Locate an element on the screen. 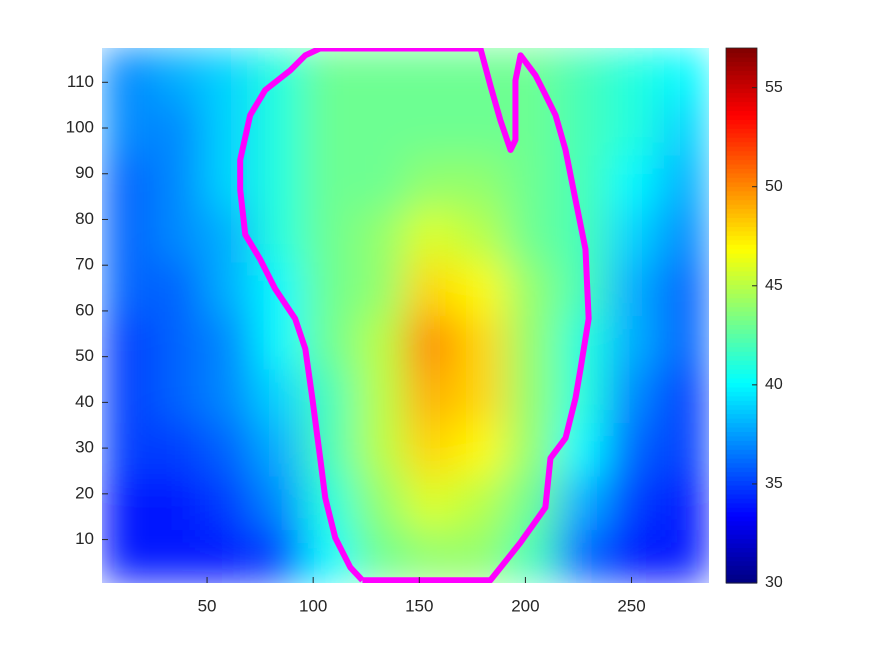 This screenshot has height=661, width=875. x-tick-label: 100 is located at coordinates (313, 605).